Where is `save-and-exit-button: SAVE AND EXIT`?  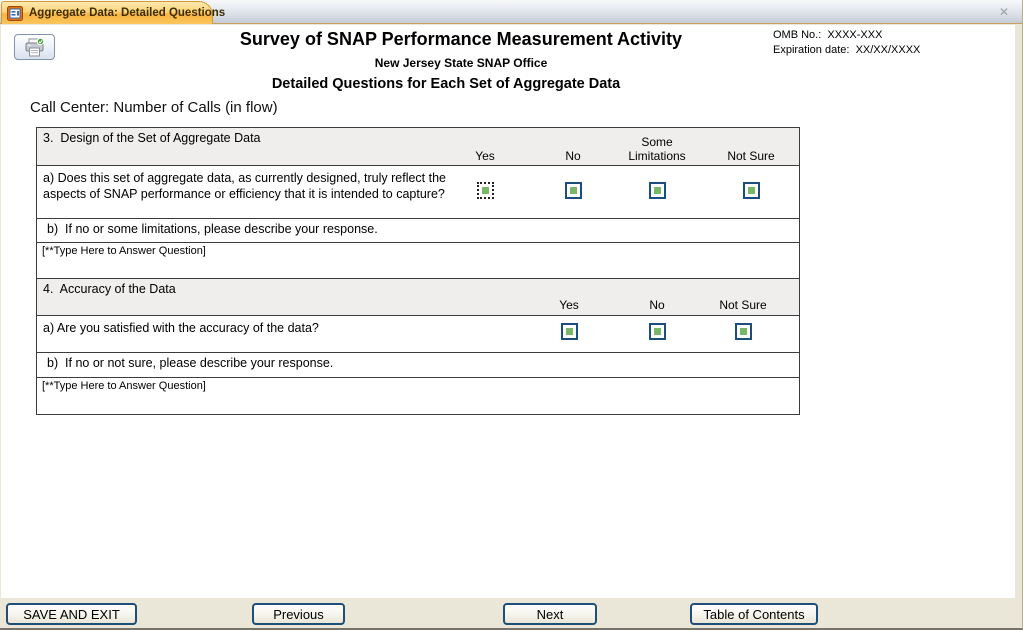 save-and-exit-button: SAVE AND EXIT is located at coordinates (71, 614).